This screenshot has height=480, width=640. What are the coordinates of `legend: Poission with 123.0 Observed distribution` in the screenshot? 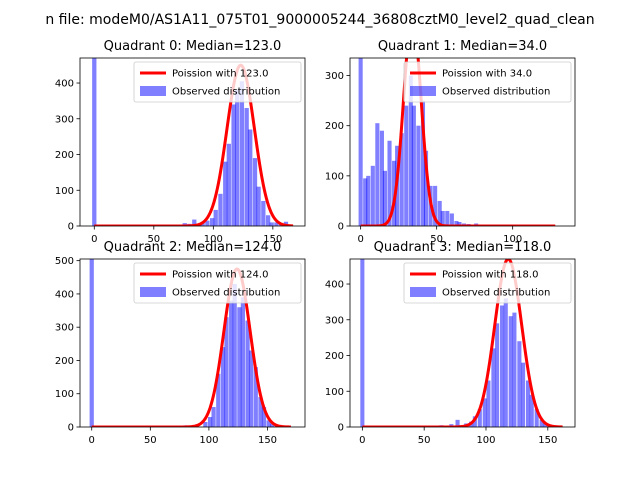 It's located at (217, 82).